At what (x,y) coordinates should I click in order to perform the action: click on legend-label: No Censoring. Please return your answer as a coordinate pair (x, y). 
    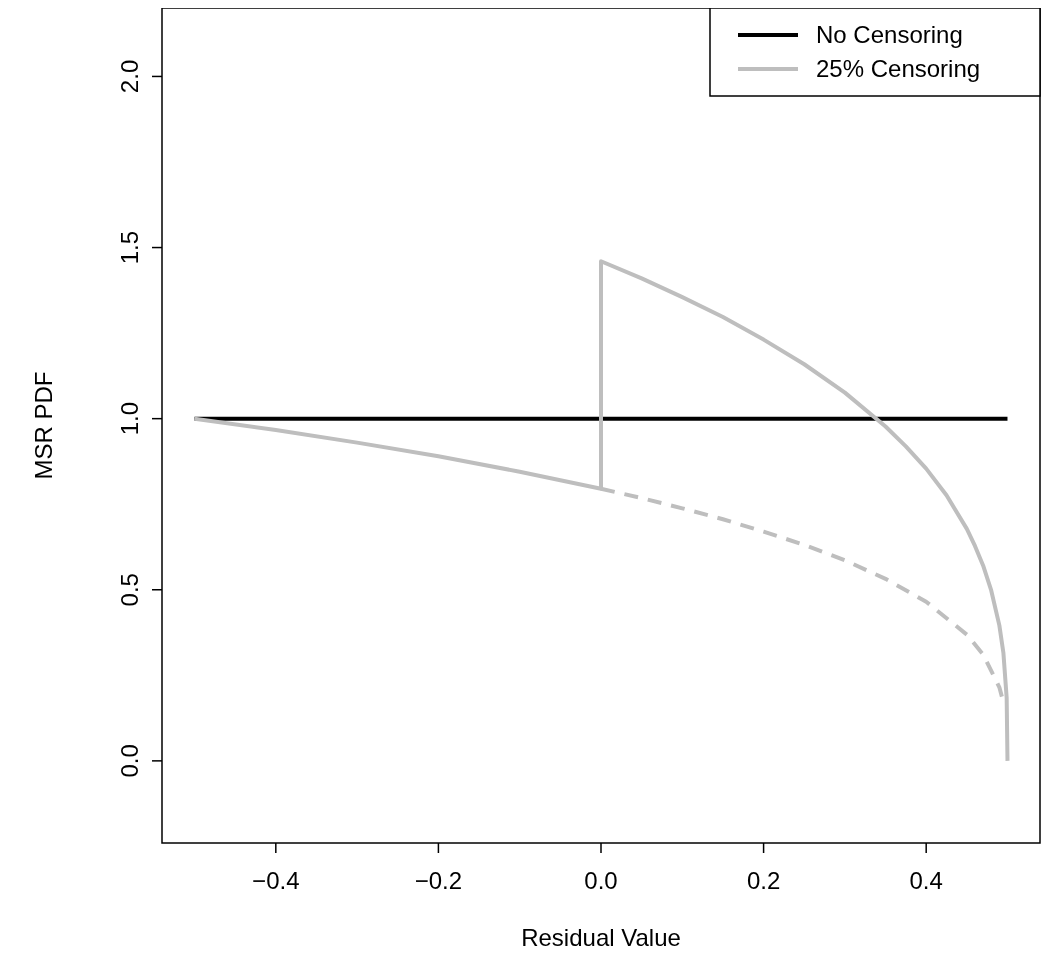
    Looking at the image, I should click on (889, 34).